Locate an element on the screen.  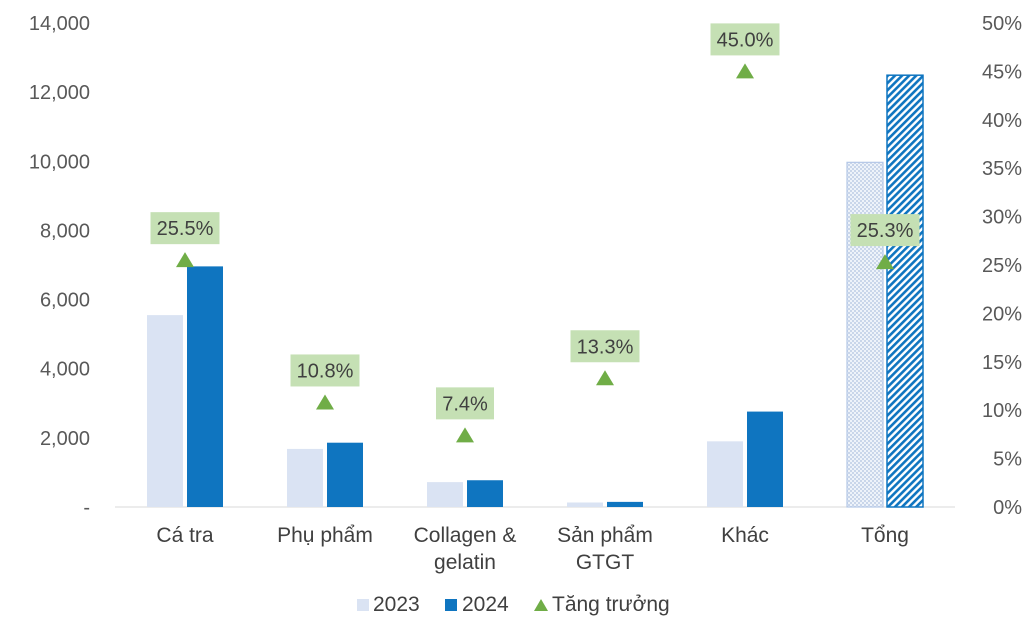
category-label: Tổng is located at coordinates (885, 535).